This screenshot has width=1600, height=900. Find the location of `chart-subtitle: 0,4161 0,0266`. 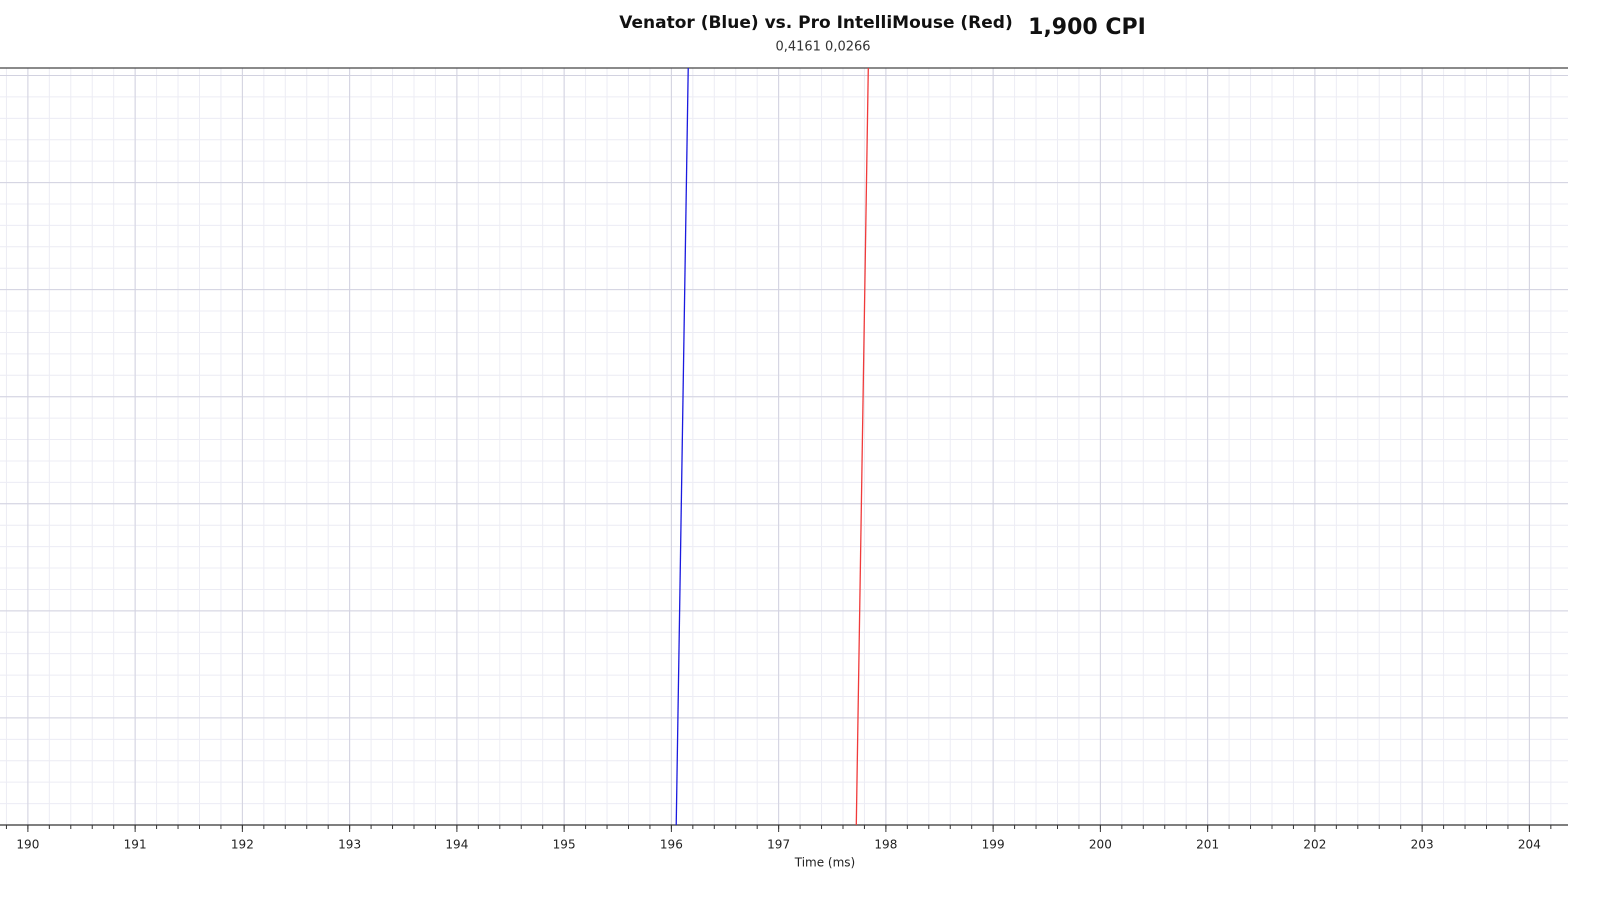

chart-subtitle: 0,4161 0,0266 is located at coordinates (822, 47).